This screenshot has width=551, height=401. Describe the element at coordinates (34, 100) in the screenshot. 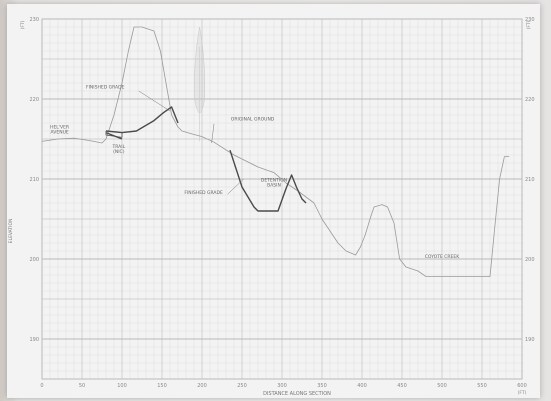

I see `y-tick-label-left: 220` at that location.